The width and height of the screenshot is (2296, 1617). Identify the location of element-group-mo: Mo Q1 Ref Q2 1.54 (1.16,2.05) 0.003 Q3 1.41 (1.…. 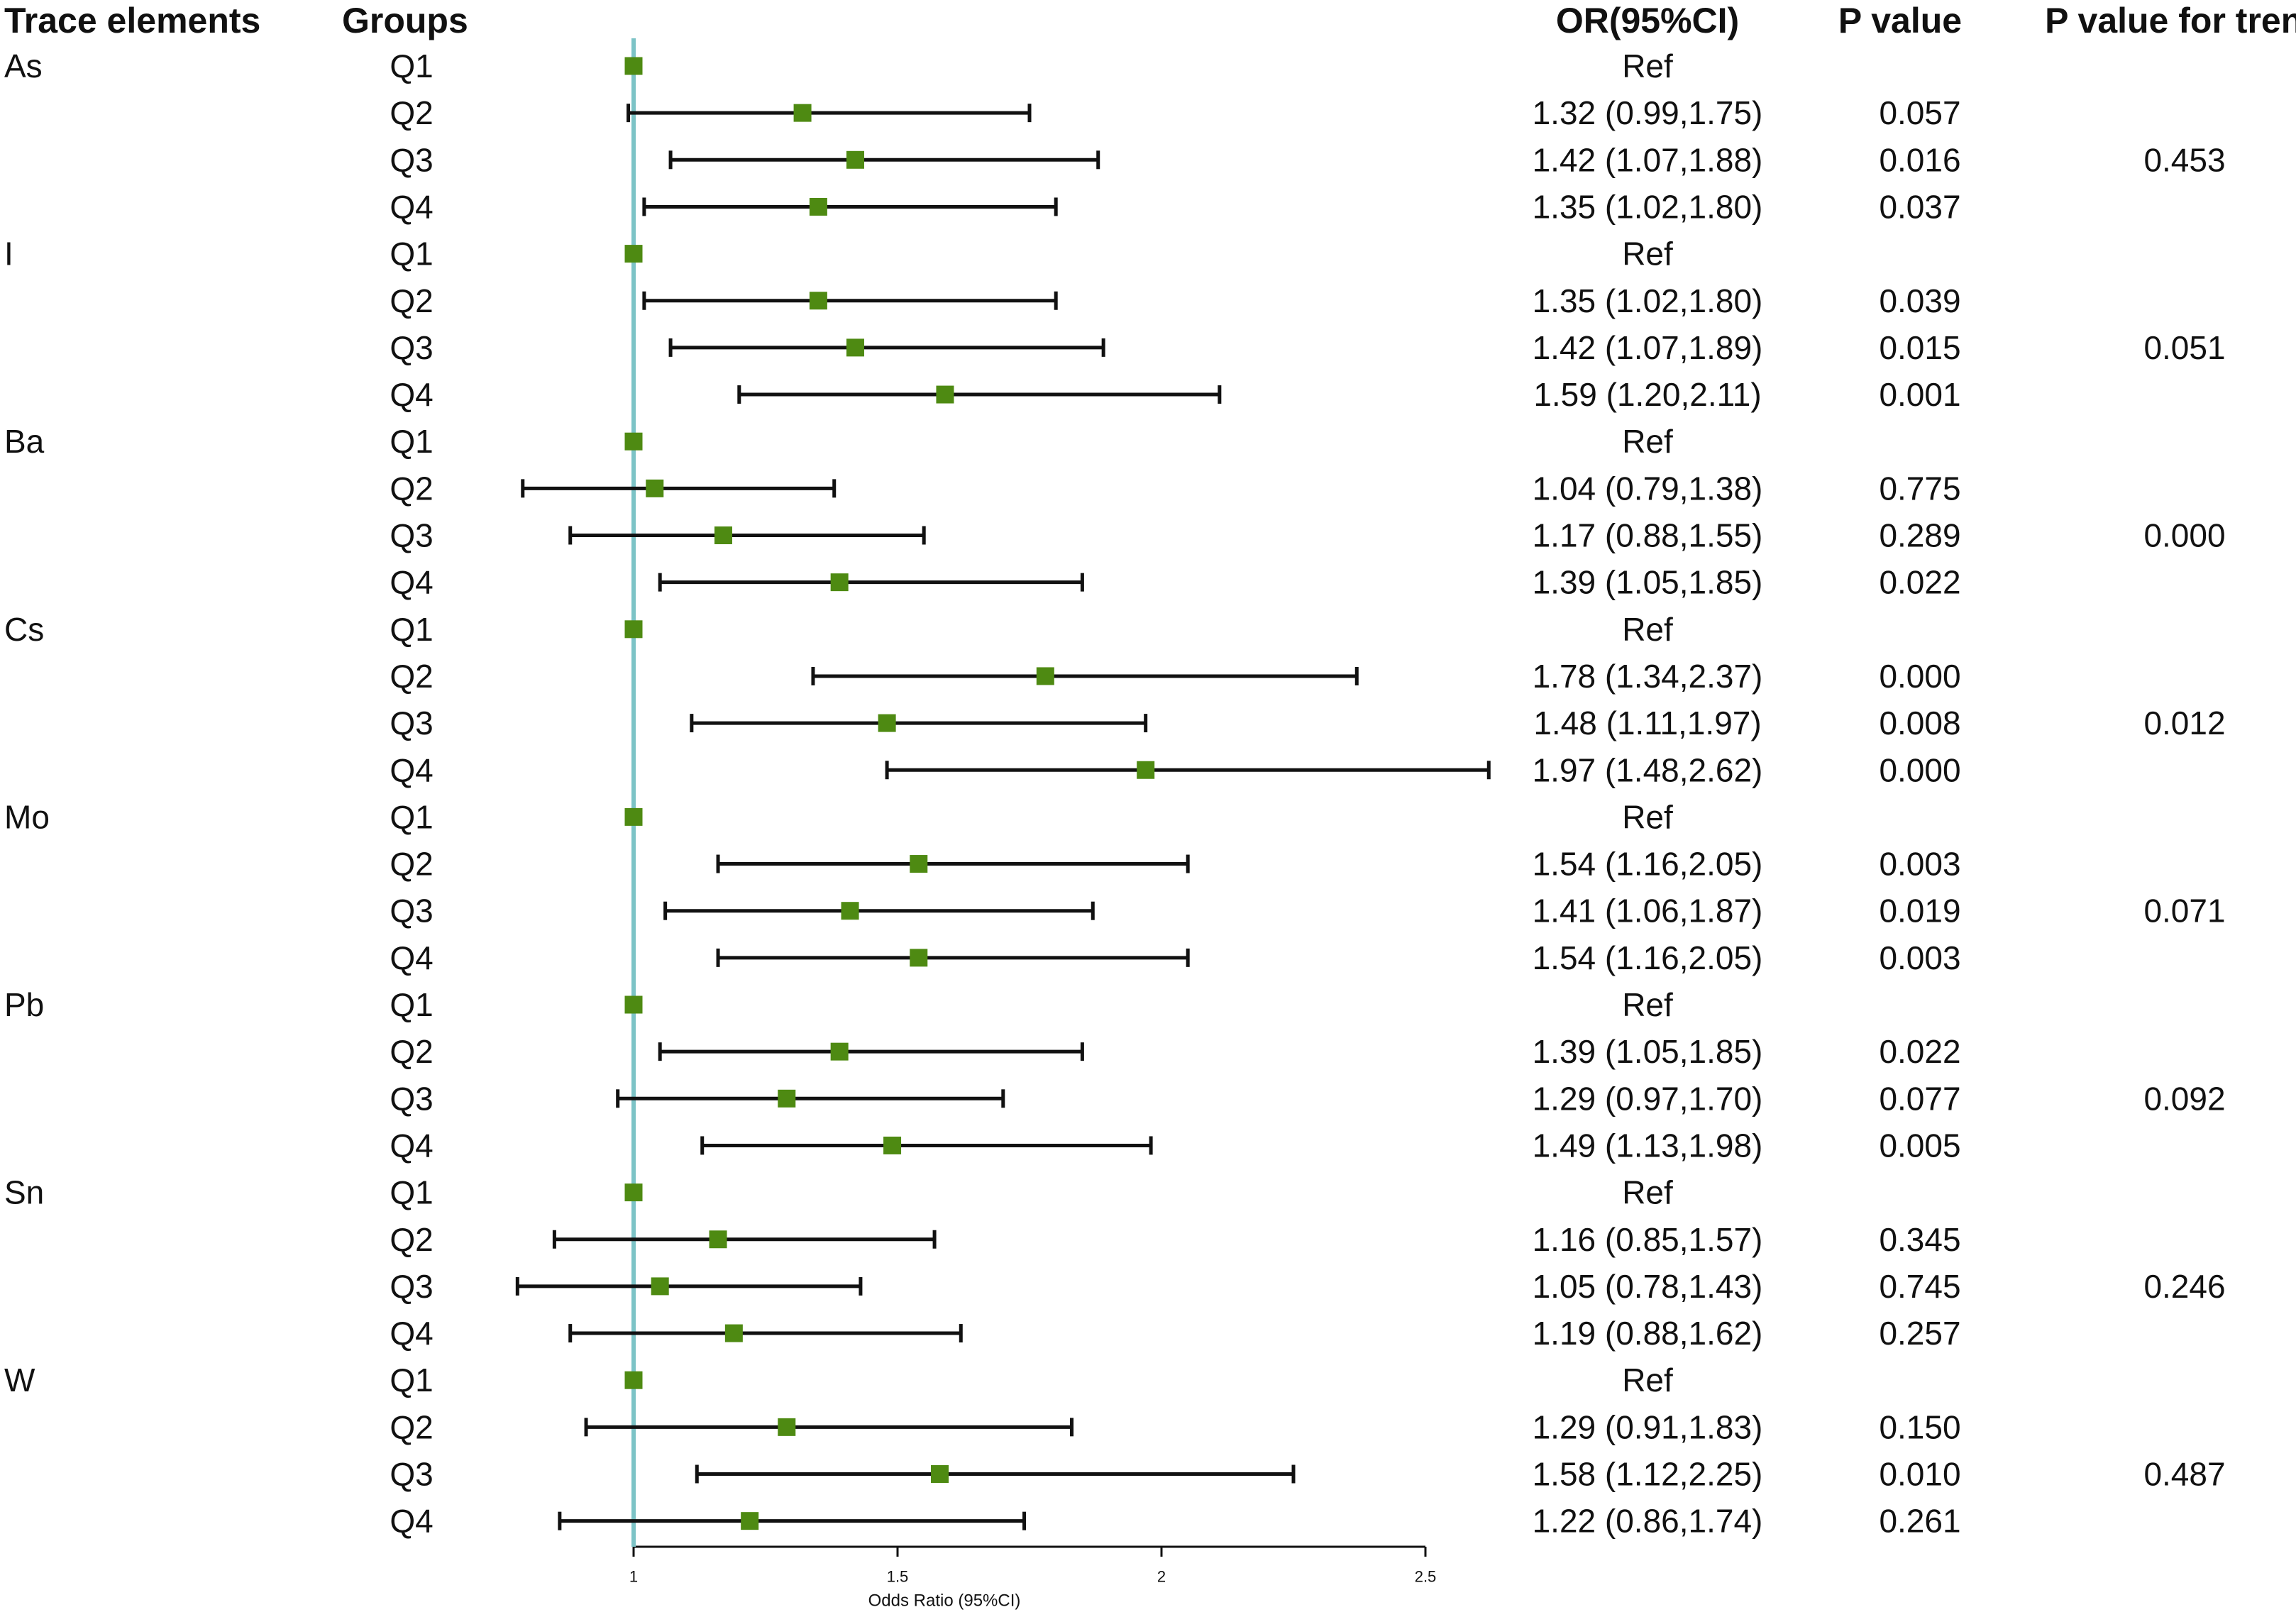
(1115, 887).